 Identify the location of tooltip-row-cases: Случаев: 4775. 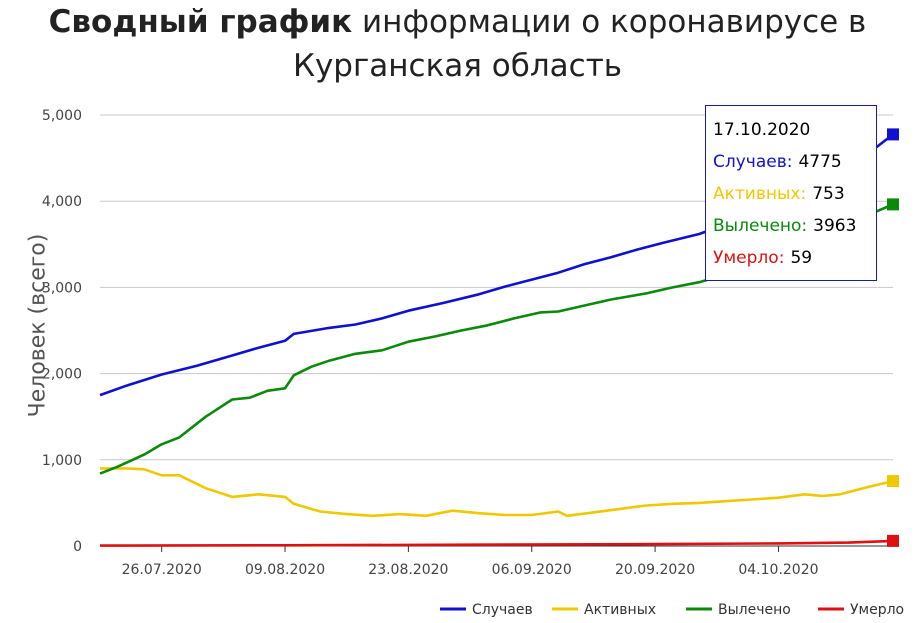
(777, 162).